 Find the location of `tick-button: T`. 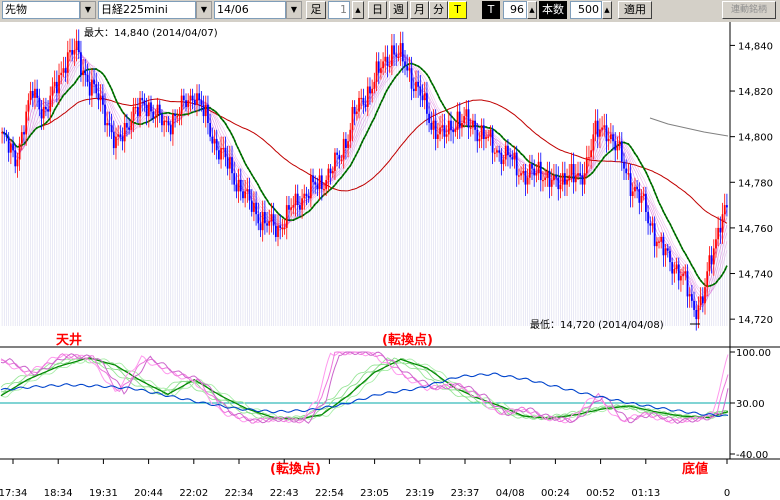

tick-button: T is located at coordinates (457, 10).